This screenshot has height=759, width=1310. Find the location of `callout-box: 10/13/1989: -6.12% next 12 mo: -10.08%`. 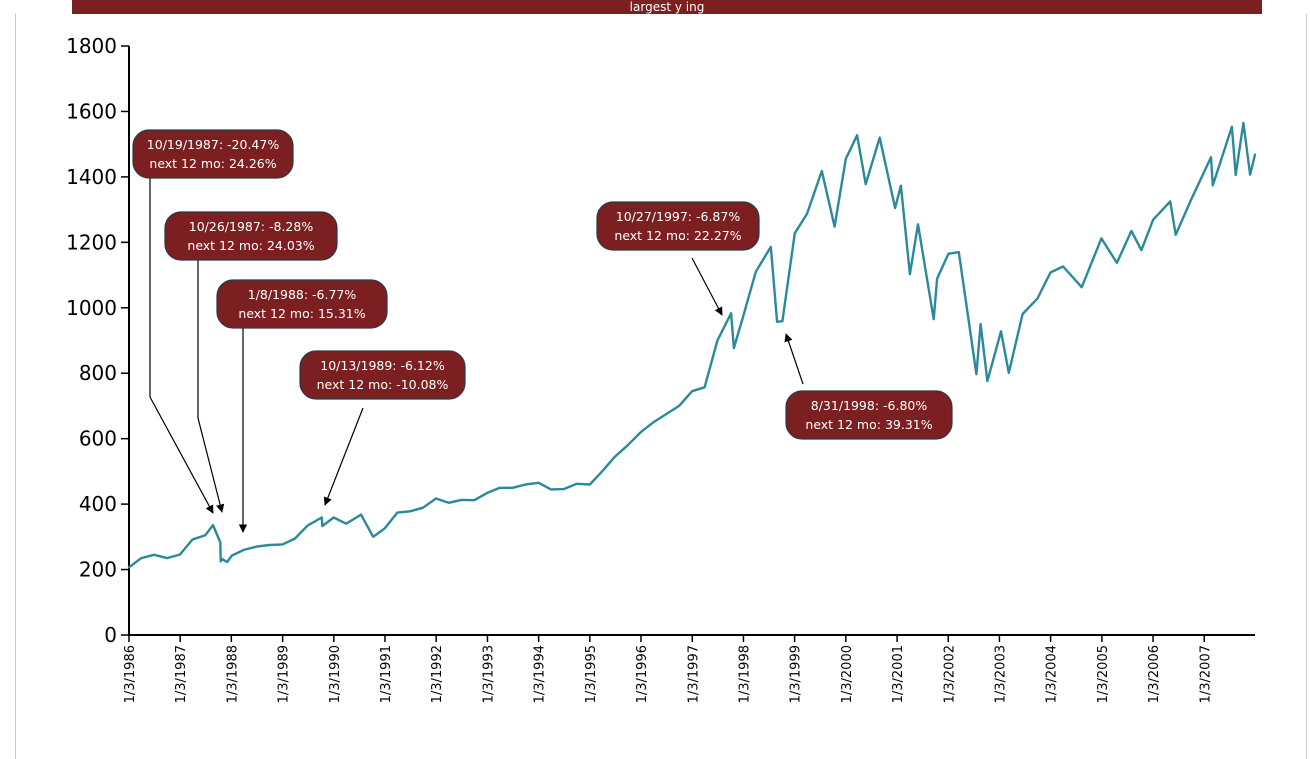

callout-box: 10/13/1989: -6.12% next 12 mo: -10.08% is located at coordinates (382, 375).